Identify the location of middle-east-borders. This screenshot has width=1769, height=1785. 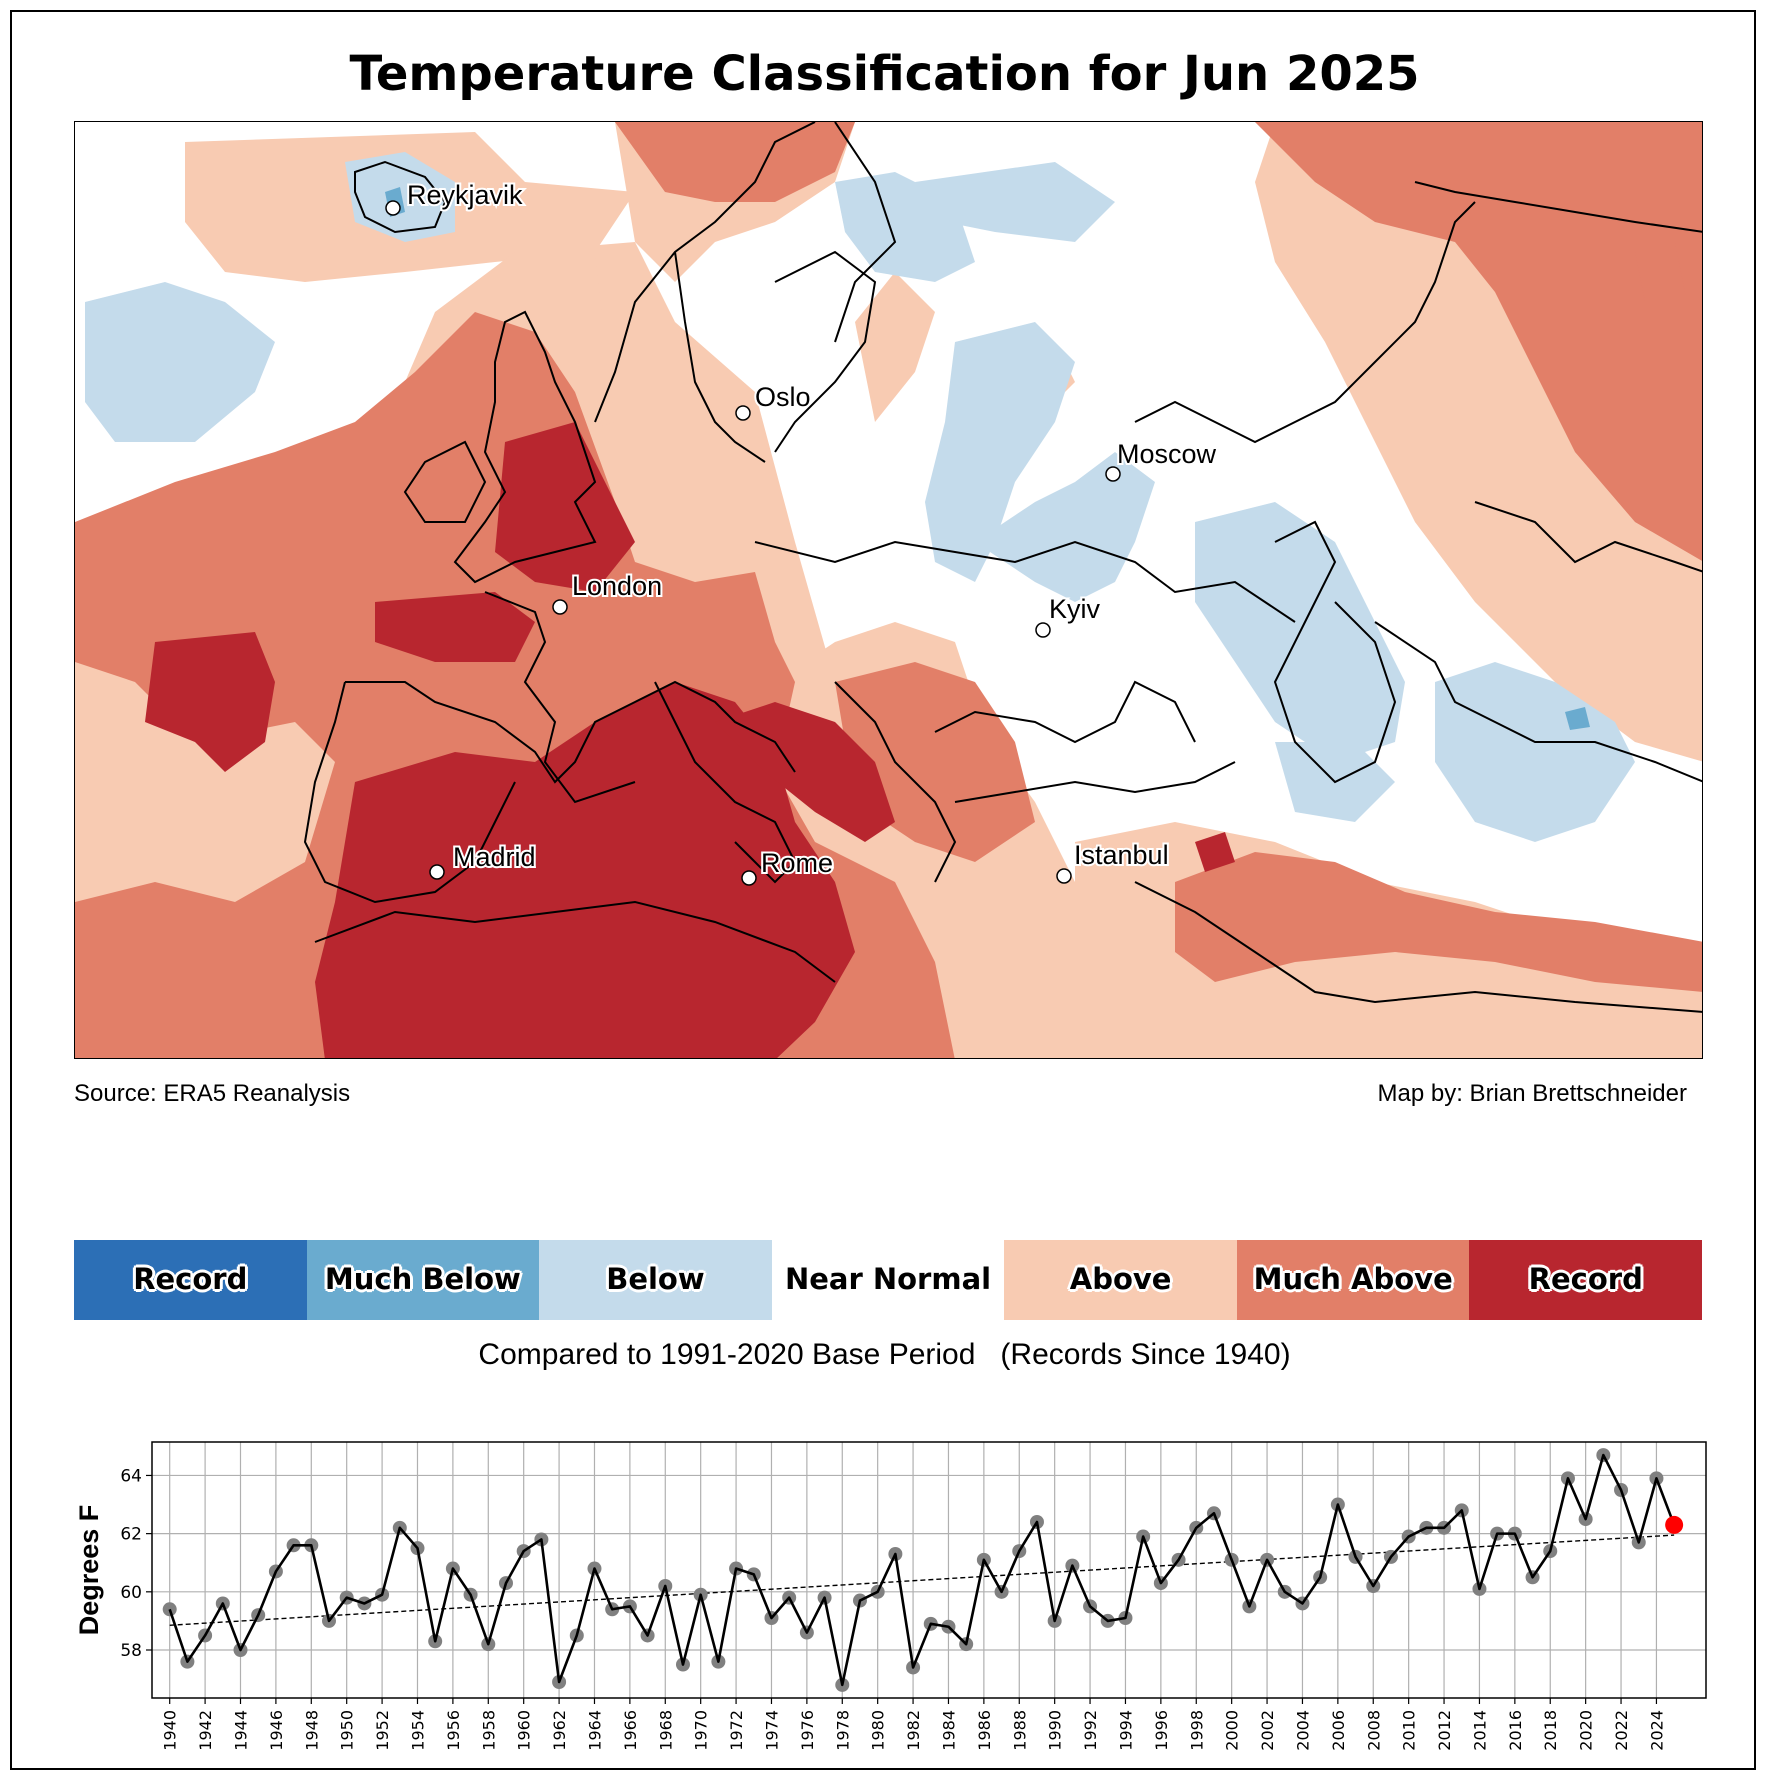
(1418, 947).